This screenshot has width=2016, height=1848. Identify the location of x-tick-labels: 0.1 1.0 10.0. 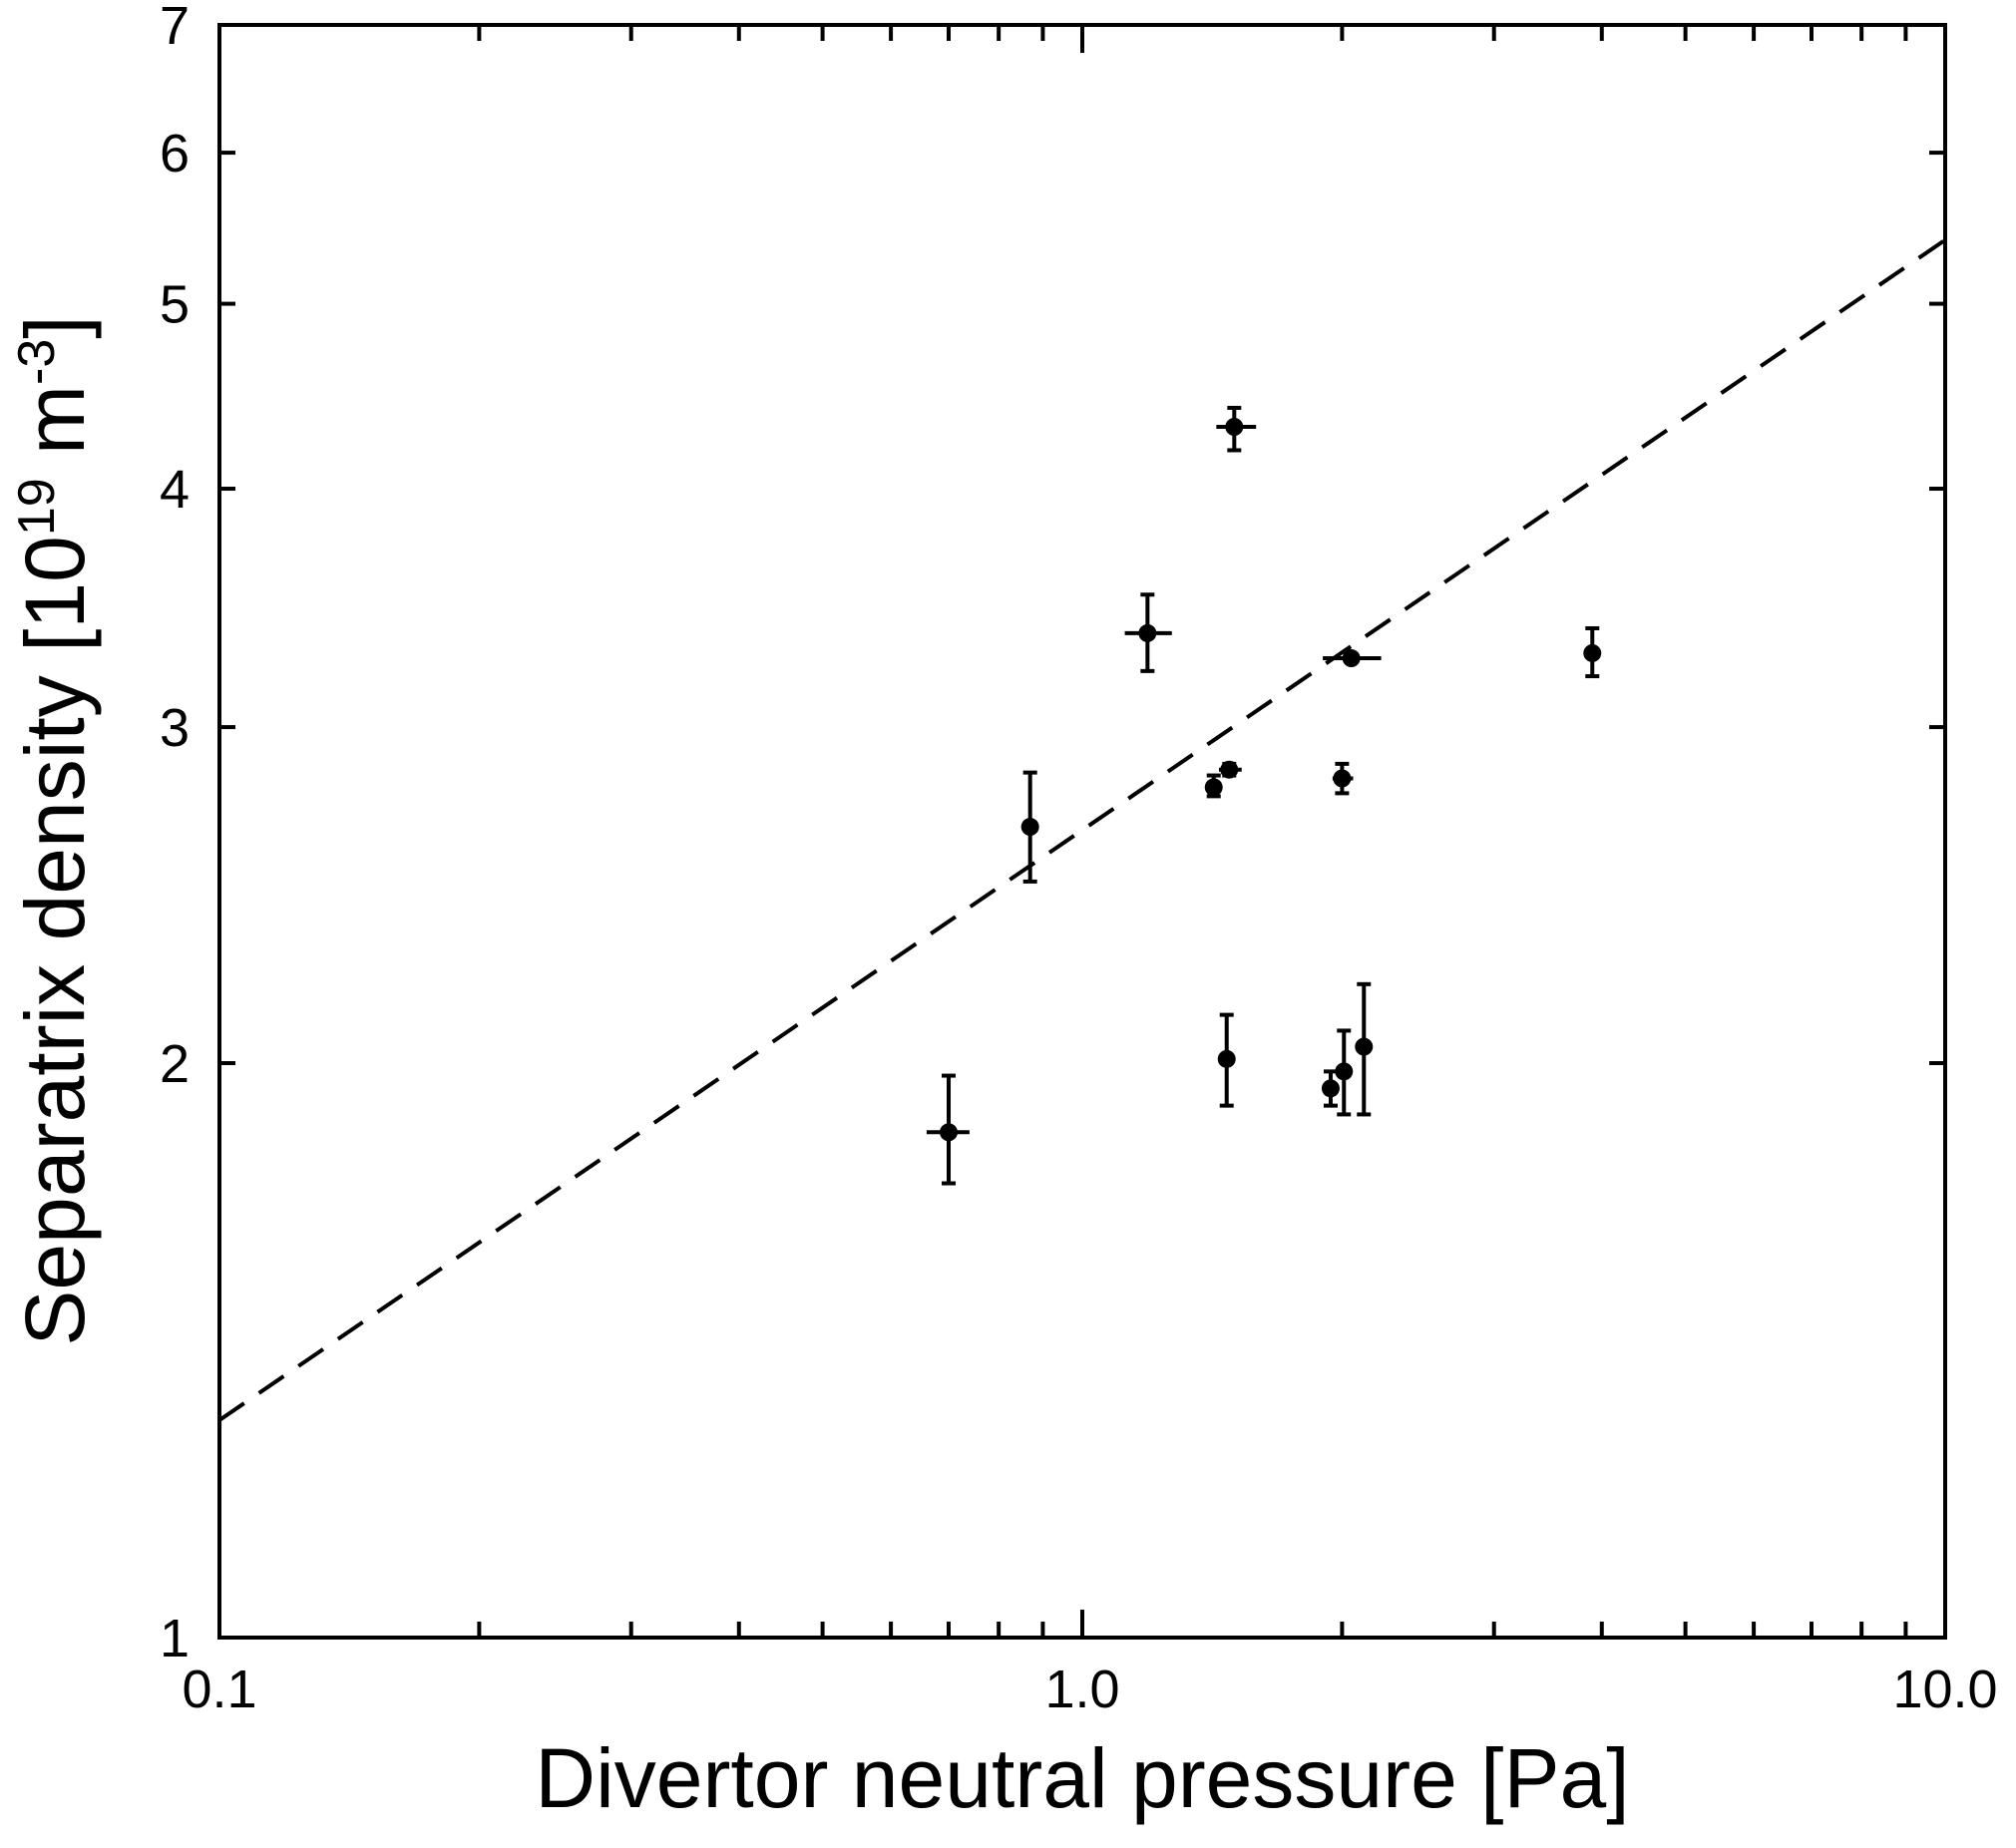
(1089, 1689).